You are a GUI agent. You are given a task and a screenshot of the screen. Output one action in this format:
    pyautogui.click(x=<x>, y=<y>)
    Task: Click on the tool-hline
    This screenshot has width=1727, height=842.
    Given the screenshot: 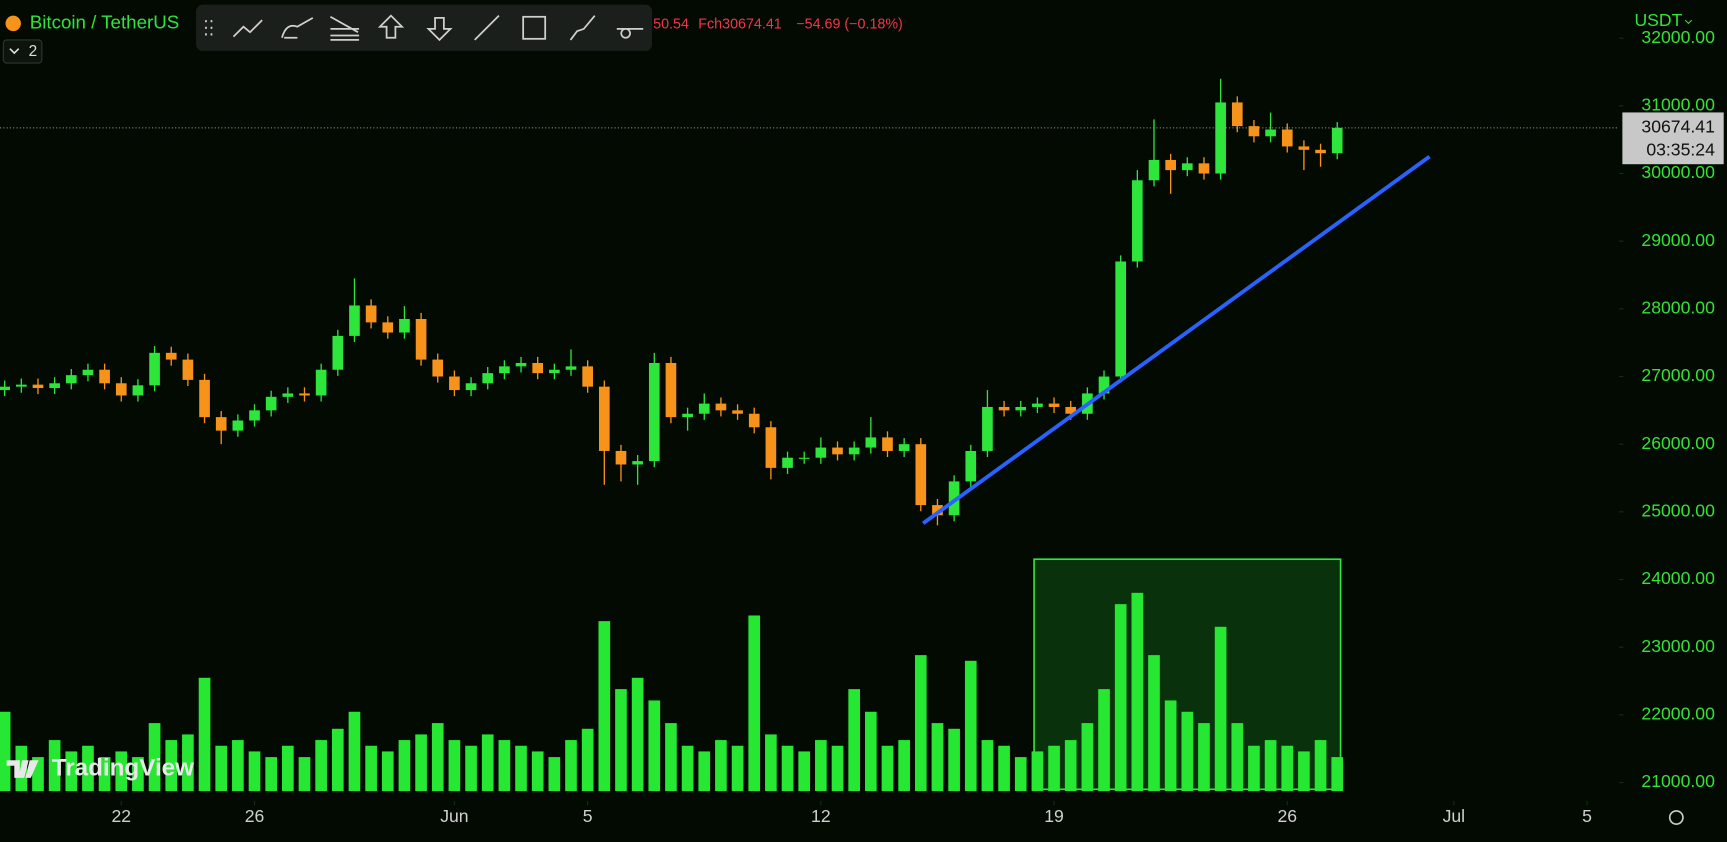 What is the action you would take?
    pyautogui.click(x=630, y=33)
    